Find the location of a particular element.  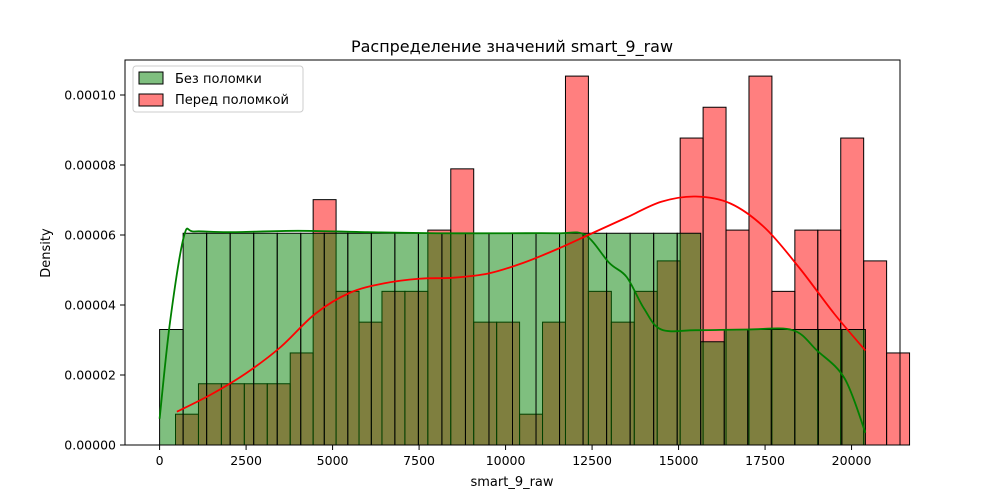

legend-swatch-before-failure is located at coordinates (151, 100).